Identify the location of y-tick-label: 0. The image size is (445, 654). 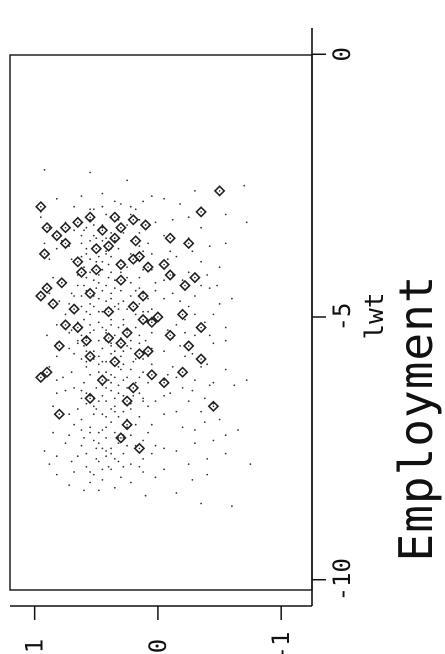
(158, 646).